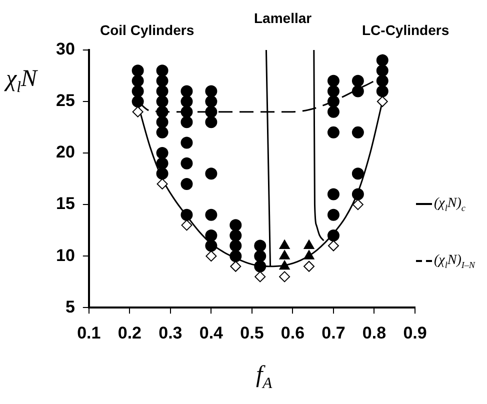  What do you see at coordinates (406, 30) in the screenshot?
I see `text: LC-Cylinders` at bounding box center [406, 30].